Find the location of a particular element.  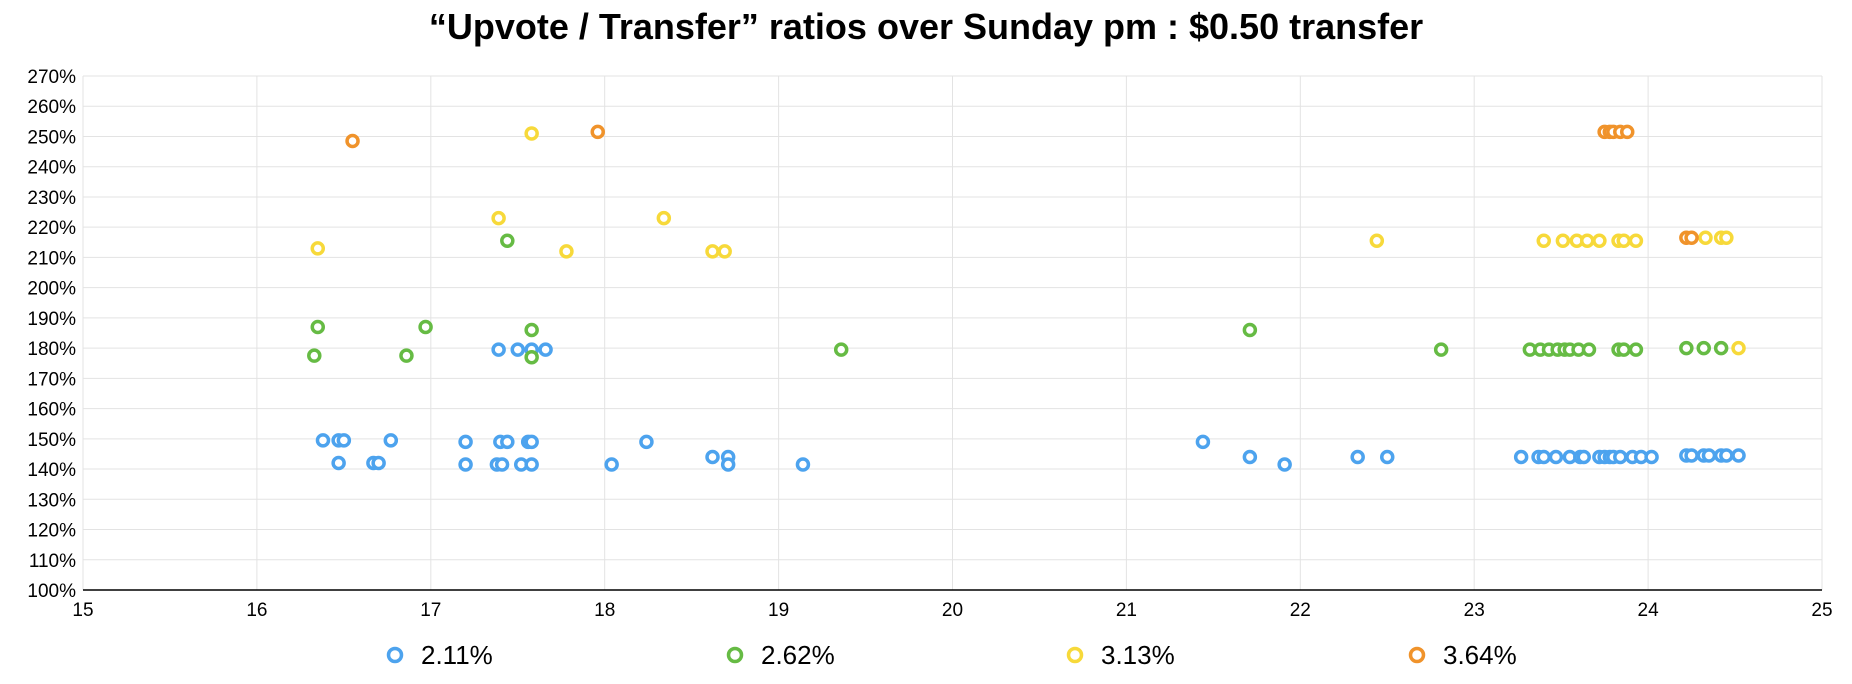

x-tick-label: 19 is located at coordinates (778, 610).